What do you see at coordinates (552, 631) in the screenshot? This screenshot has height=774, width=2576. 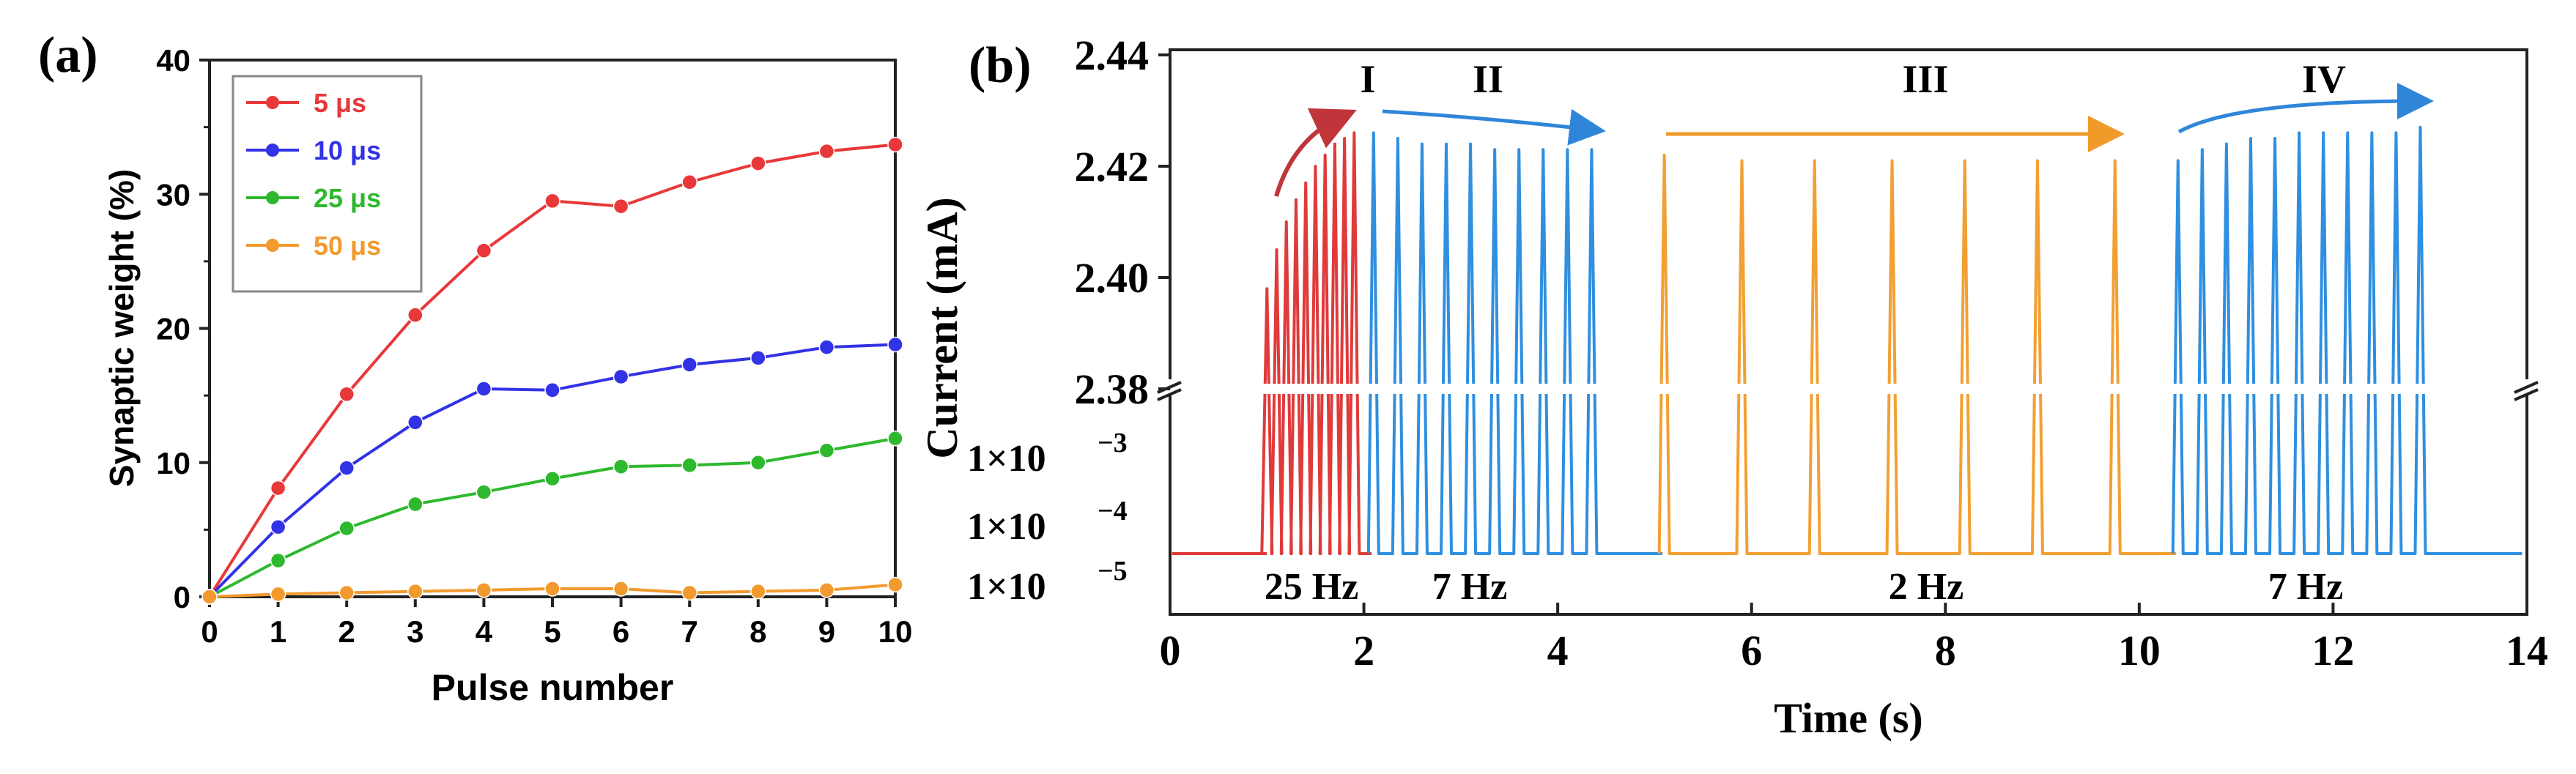 I see `a-xtick-label: 5` at bounding box center [552, 631].